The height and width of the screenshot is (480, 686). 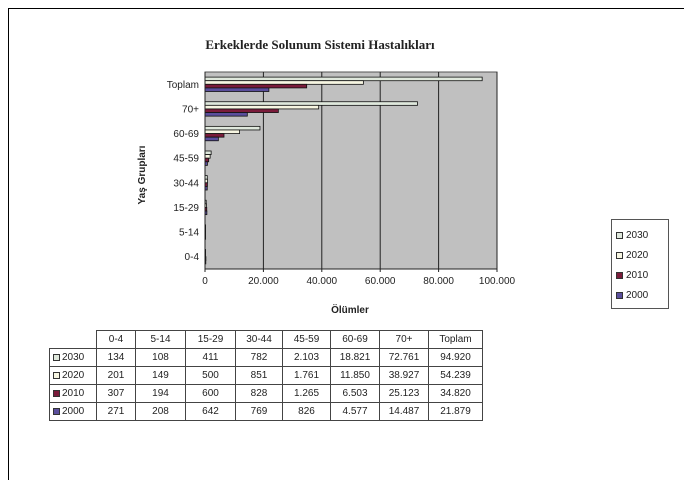 What do you see at coordinates (263, 281) in the screenshot?
I see `x-tick-label: 20.000` at bounding box center [263, 281].